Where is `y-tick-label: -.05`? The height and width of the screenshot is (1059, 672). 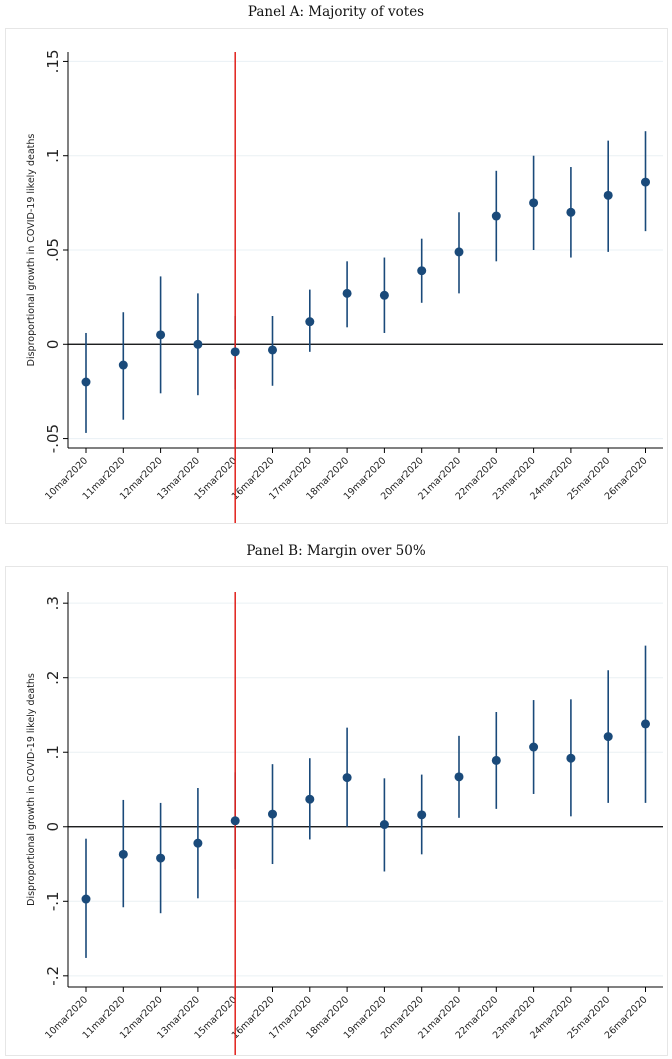 y-tick-label: -.05 is located at coordinates (53, 438).